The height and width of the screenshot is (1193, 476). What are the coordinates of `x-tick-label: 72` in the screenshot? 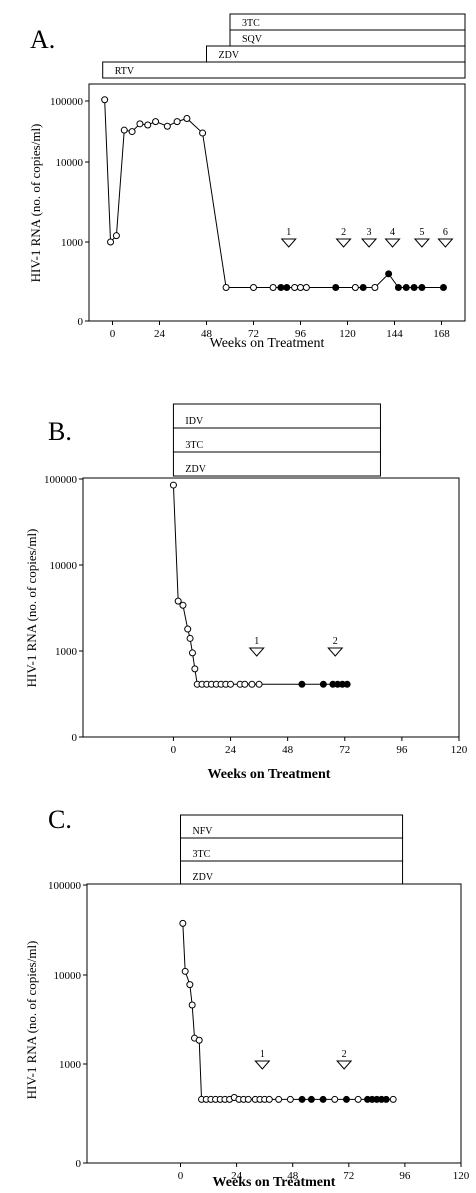 It's located at (348, 1176).